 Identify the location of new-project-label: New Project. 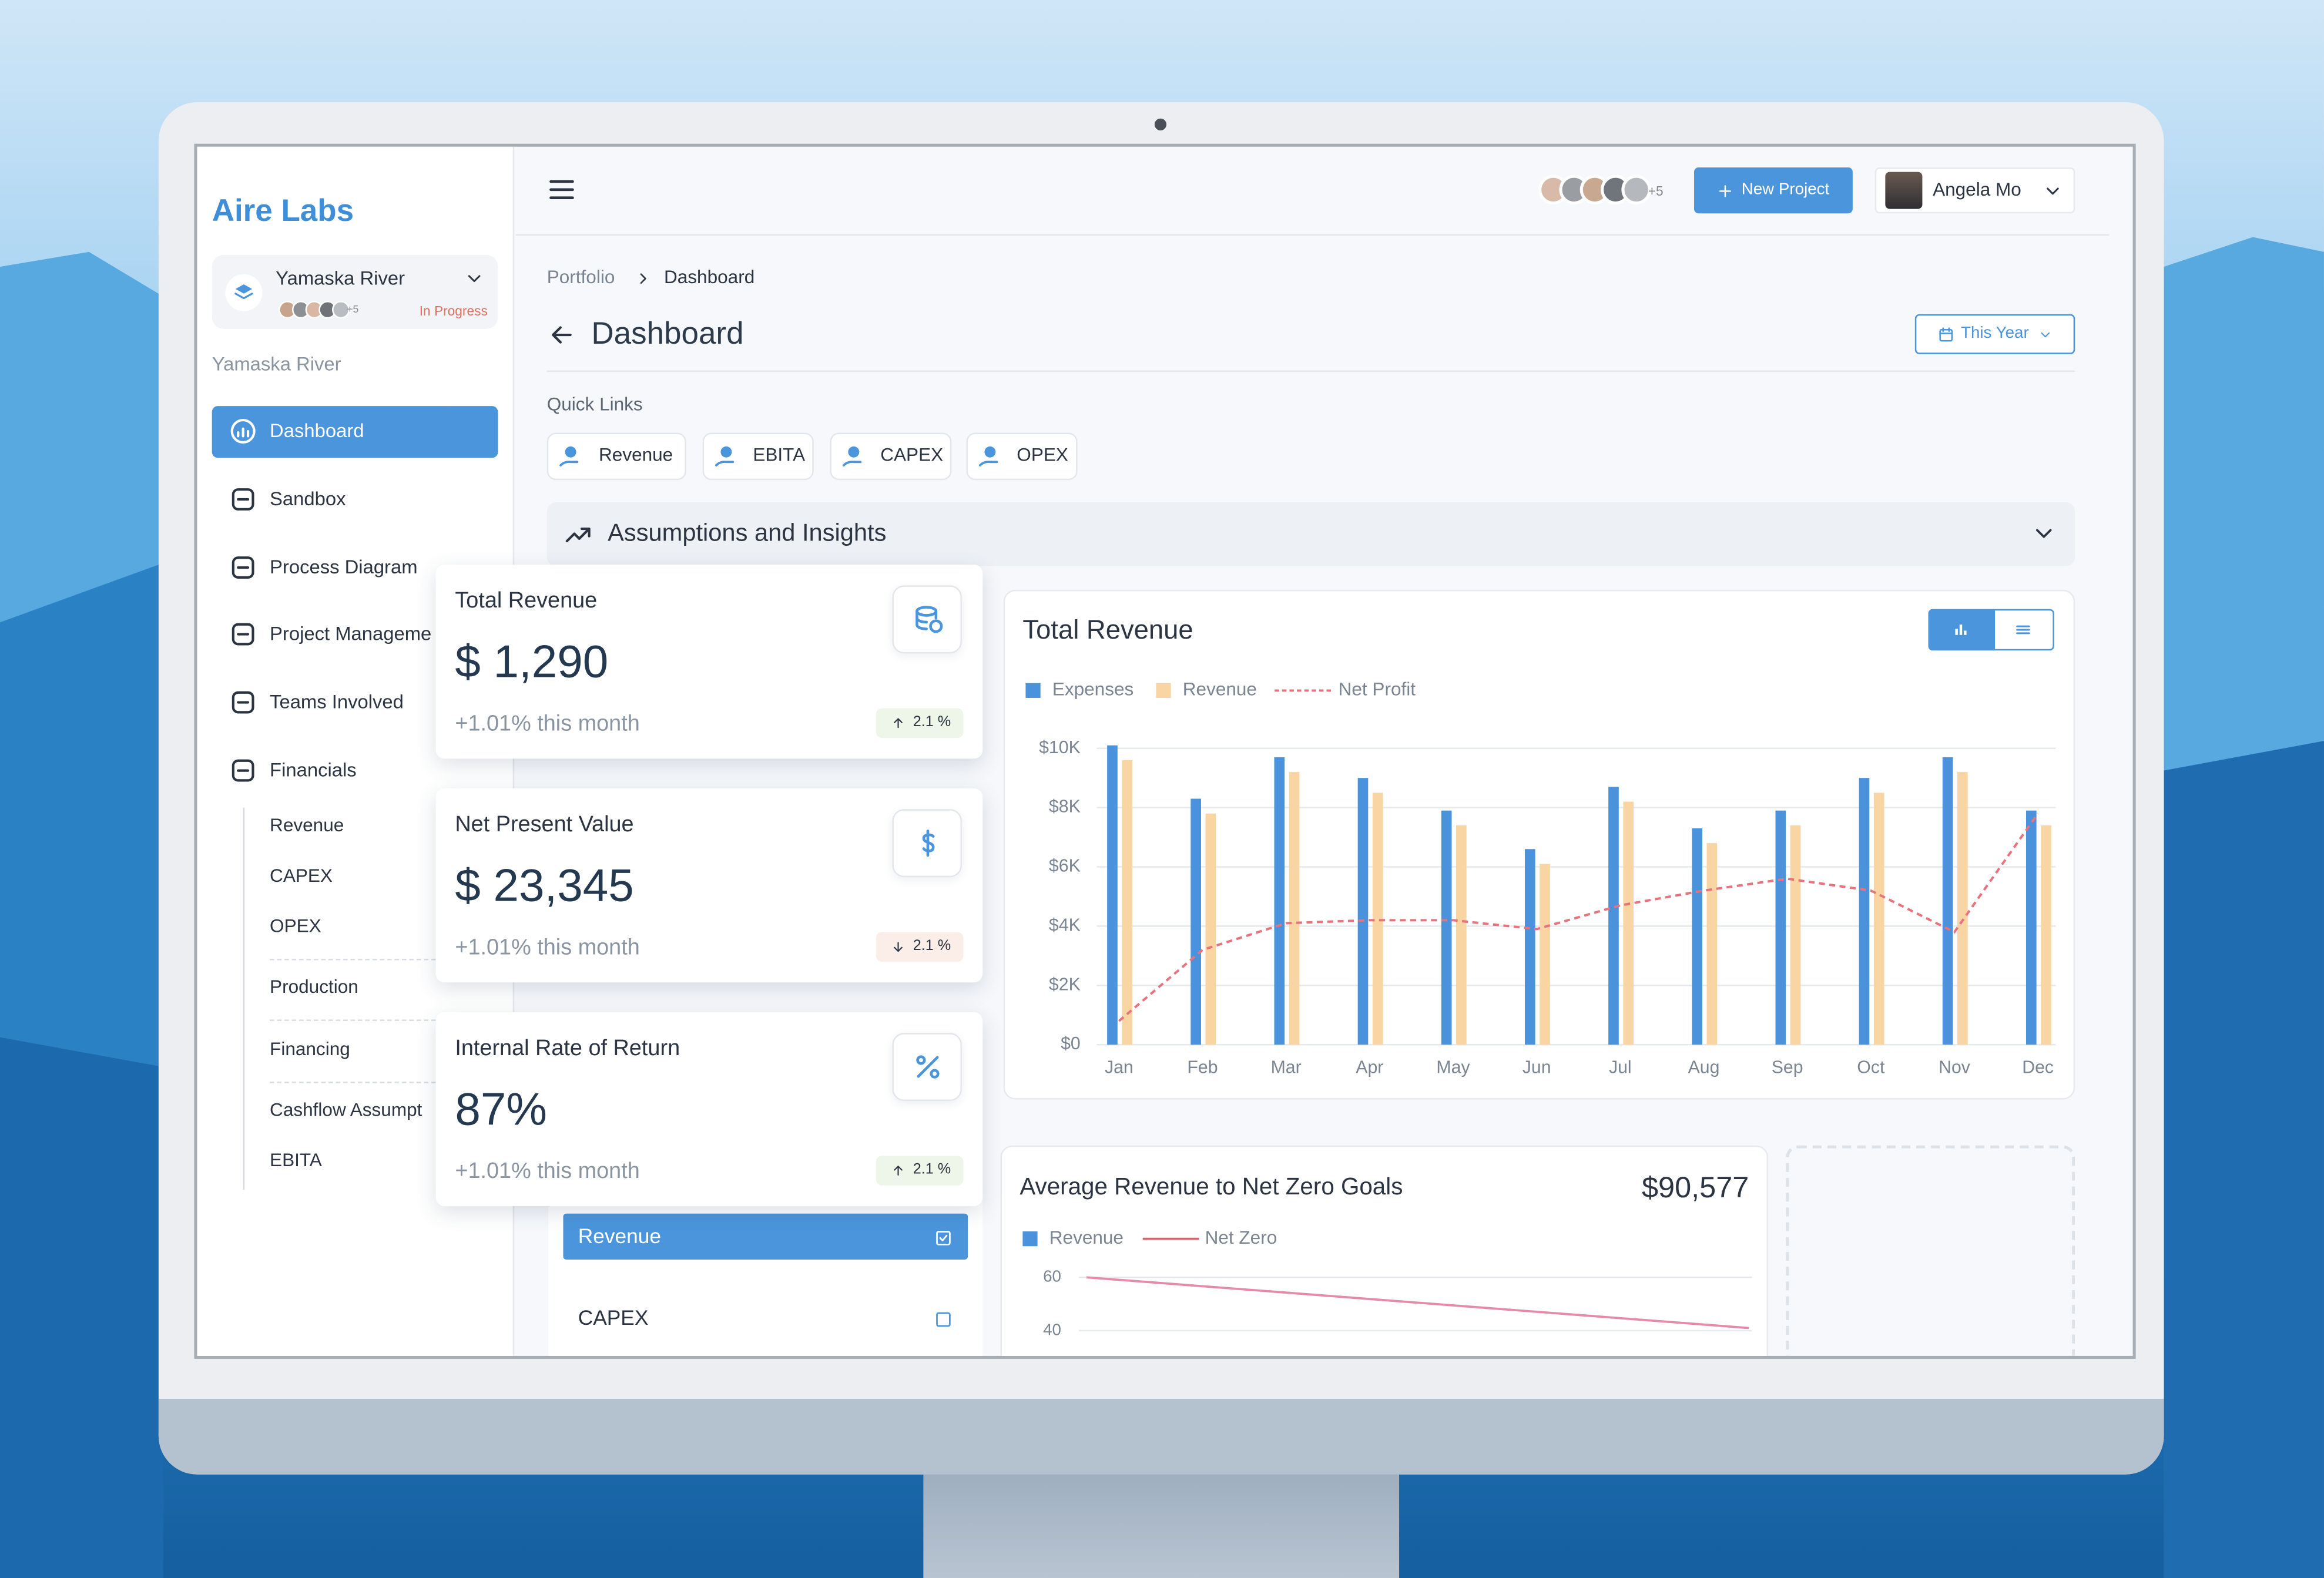
(1786, 190).